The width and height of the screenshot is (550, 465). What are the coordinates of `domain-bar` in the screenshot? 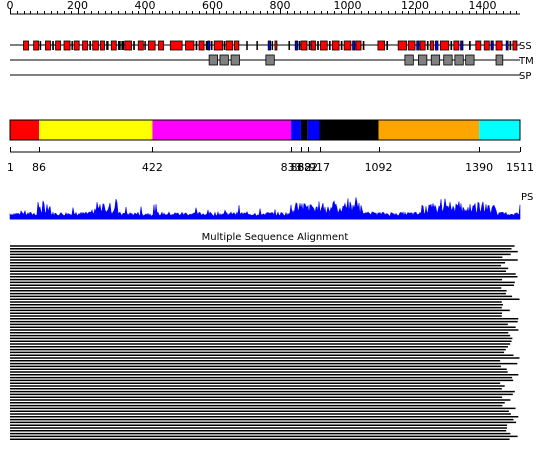 It's located at (265, 130).